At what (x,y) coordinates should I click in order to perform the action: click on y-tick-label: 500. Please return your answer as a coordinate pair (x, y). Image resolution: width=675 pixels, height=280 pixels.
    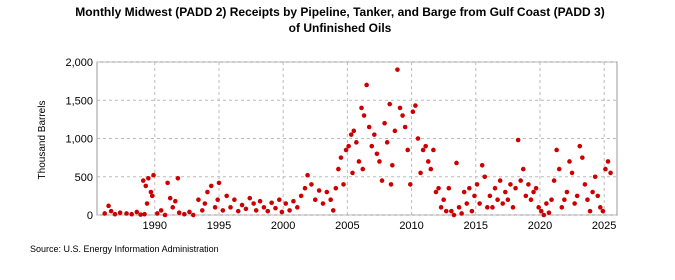
    Looking at the image, I should click on (84, 178).